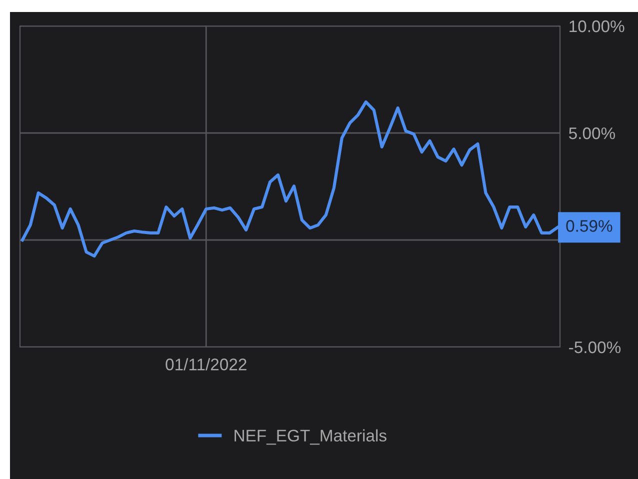 The width and height of the screenshot is (638, 479). What do you see at coordinates (206, 364) in the screenshot?
I see `x-tick-label: 01/11/2022` at bounding box center [206, 364].